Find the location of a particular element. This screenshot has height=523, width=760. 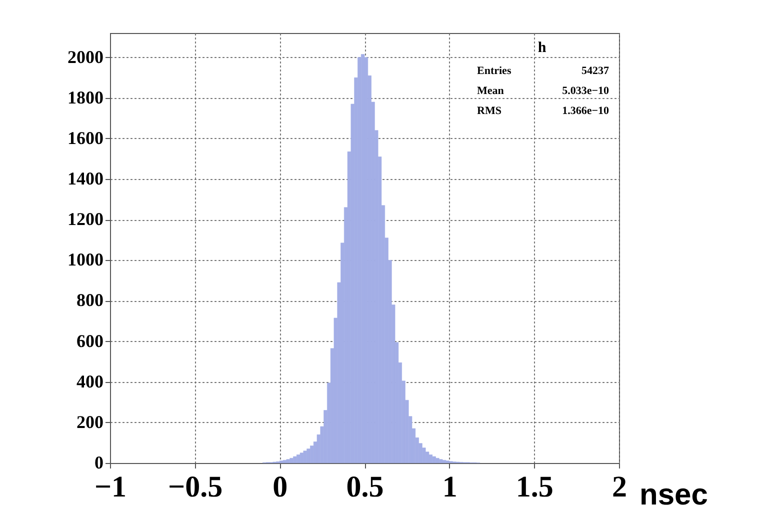

y-tick-label: 1600 is located at coordinates (86, 138).